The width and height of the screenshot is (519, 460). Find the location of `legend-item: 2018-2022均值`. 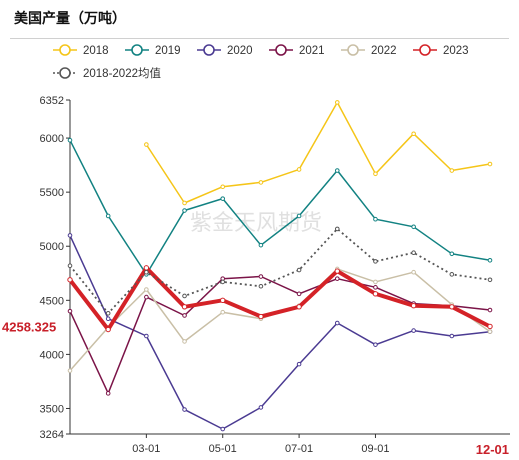

legend-item: 2018-2022均值 is located at coordinates (107, 73).